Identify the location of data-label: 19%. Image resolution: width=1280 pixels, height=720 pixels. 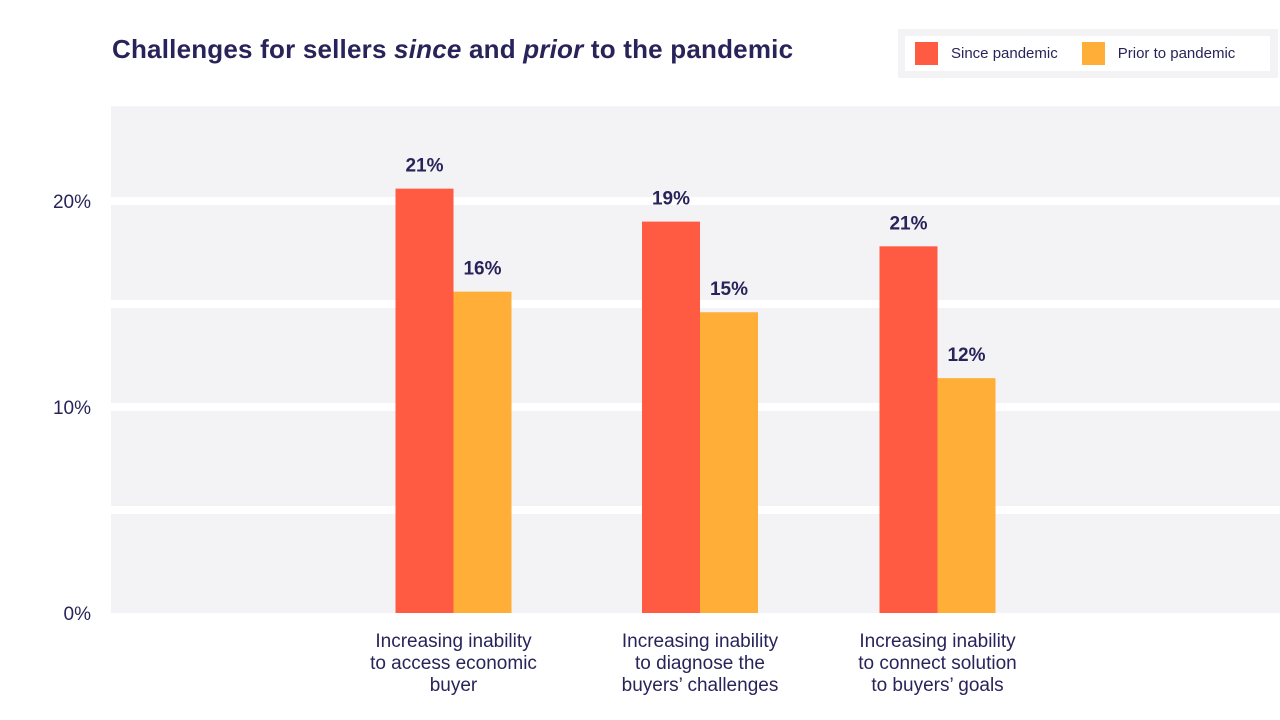
(671, 199).